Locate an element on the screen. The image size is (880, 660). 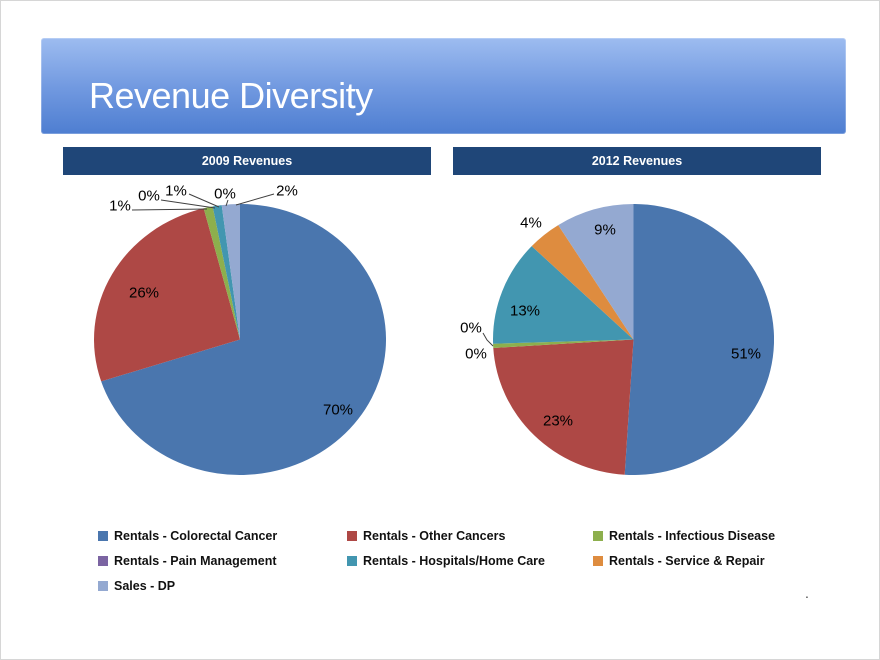
title-banner: Revenue Diversity is located at coordinates (443, 86).